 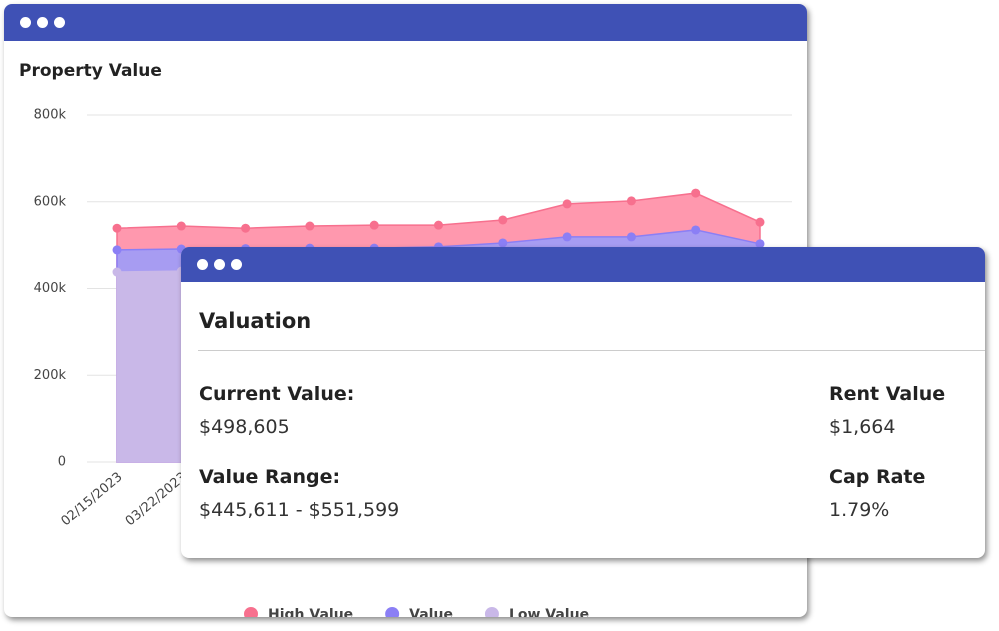 What do you see at coordinates (591, 350) in the screenshot?
I see `divider` at bounding box center [591, 350].